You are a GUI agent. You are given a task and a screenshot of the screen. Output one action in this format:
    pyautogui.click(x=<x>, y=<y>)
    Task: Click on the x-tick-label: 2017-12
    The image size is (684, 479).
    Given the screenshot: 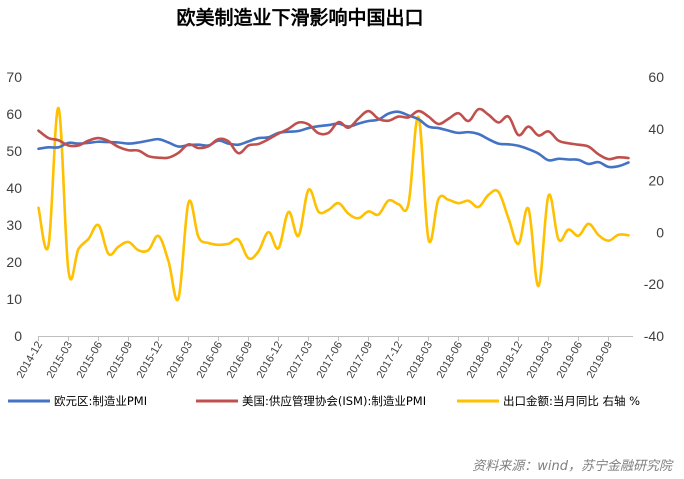 What is the action you would take?
    pyautogui.click(x=390, y=360)
    